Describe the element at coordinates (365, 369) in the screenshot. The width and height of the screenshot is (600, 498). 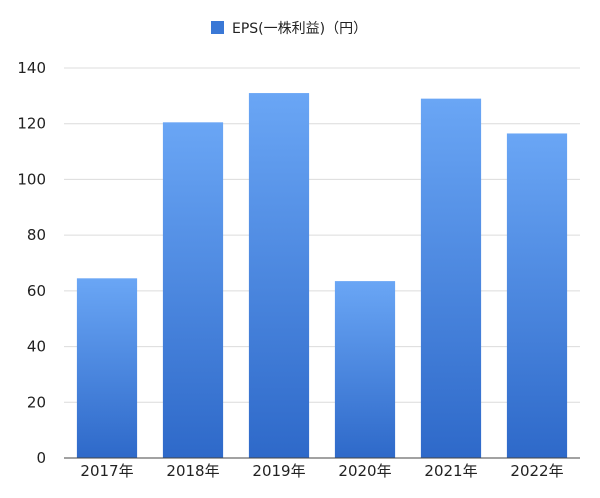
I see `bar-2020年` at that location.